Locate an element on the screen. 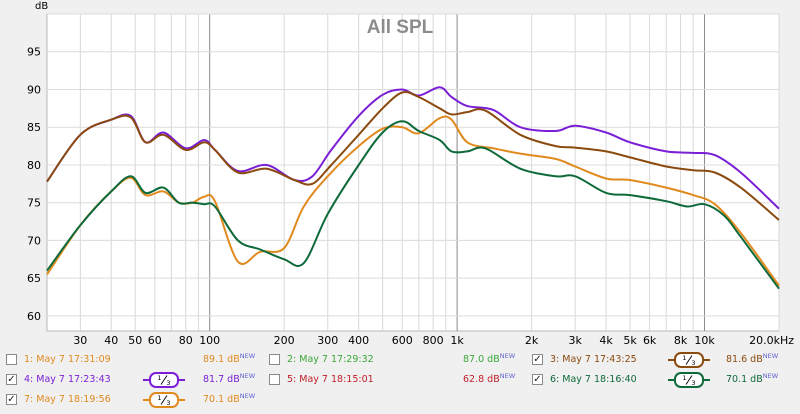 This screenshot has width=800, height=414. x-tick-label: 6k is located at coordinates (650, 340).